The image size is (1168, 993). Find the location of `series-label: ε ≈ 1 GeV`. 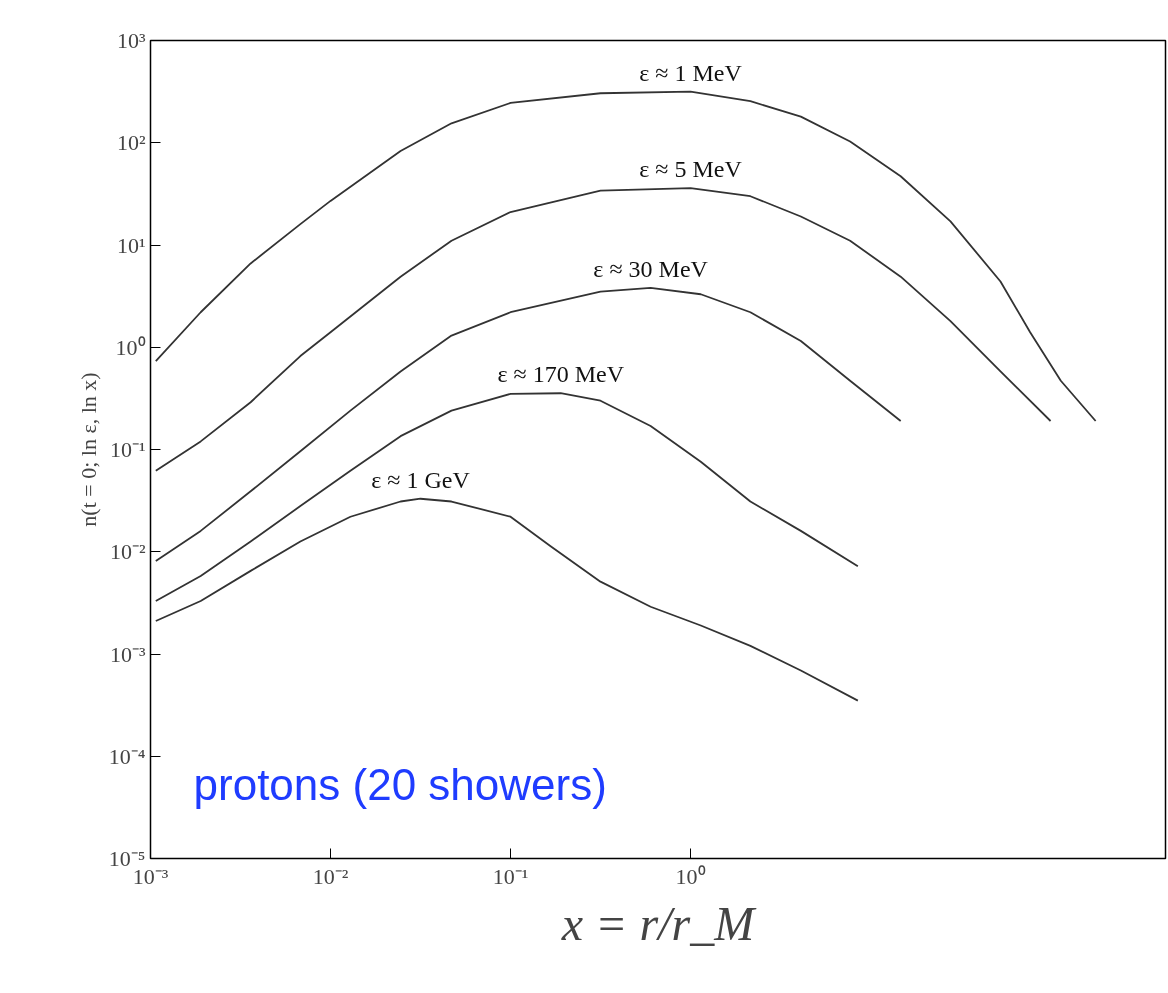

series-label: ε ≈ 1 GeV is located at coordinates (421, 479).